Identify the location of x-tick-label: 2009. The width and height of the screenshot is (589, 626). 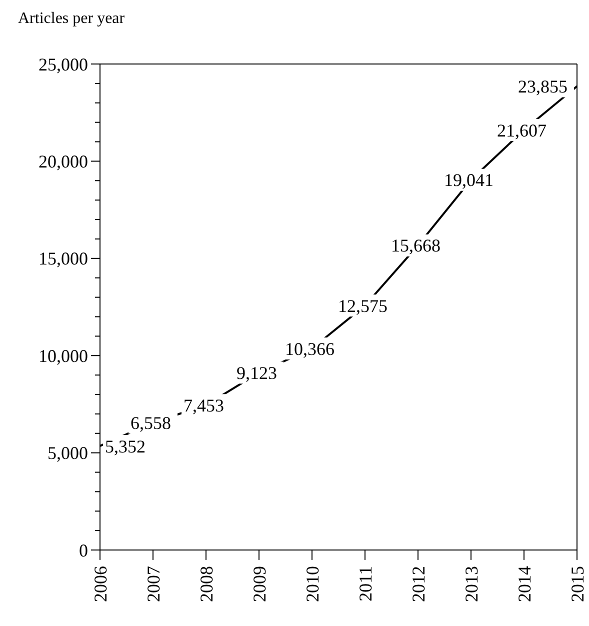
(259, 584).